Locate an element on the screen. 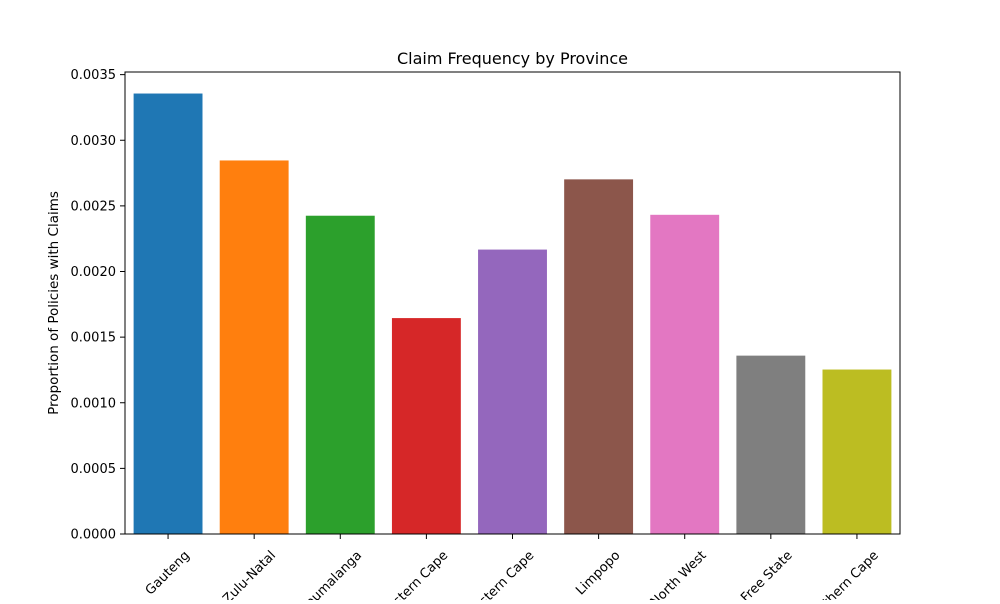 Image resolution: width=1000 pixels, height=604 pixels. chart-title: Claim Frequency by Province is located at coordinates (512, 58).